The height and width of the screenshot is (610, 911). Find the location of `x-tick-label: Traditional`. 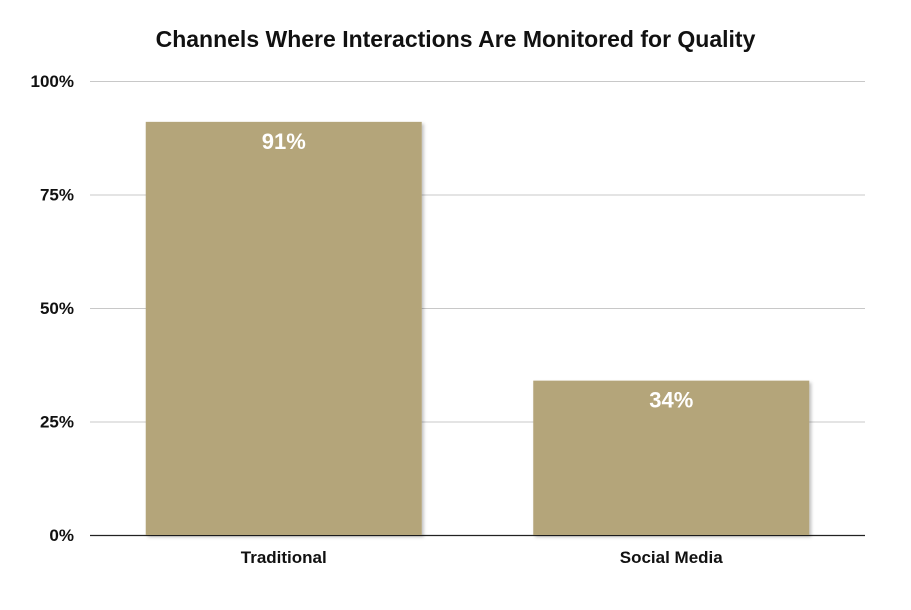

x-tick-label: Traditional is located at coordinates (284, 557).